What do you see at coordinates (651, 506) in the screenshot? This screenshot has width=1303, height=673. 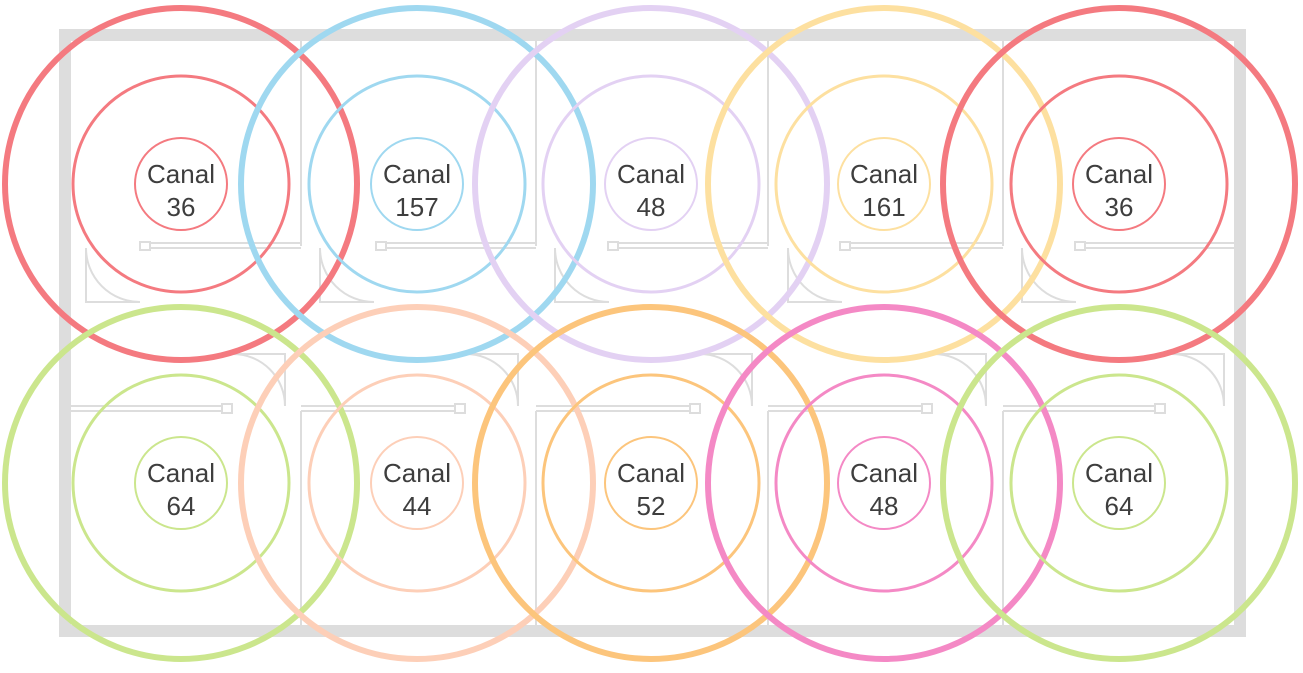 I see `channel-number: 52` at bounding box center [651, 506].